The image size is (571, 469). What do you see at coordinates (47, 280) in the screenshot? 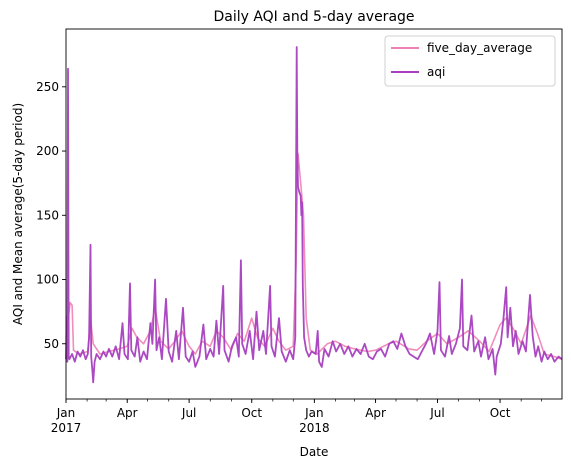
I see `y-tick-label: 100` at bounding box center [47, 280].